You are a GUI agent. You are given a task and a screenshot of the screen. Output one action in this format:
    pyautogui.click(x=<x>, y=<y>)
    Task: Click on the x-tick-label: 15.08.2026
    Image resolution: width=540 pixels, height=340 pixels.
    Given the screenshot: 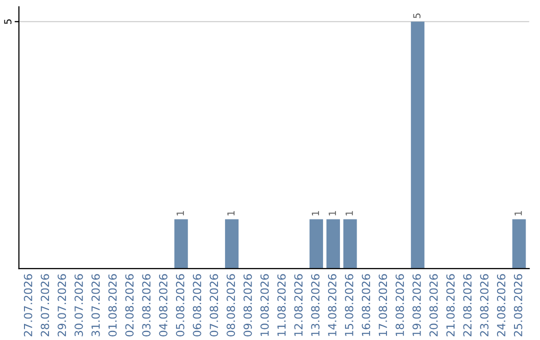 What is the action you would take?
    pyautogui.click(x=349, y=305)
    